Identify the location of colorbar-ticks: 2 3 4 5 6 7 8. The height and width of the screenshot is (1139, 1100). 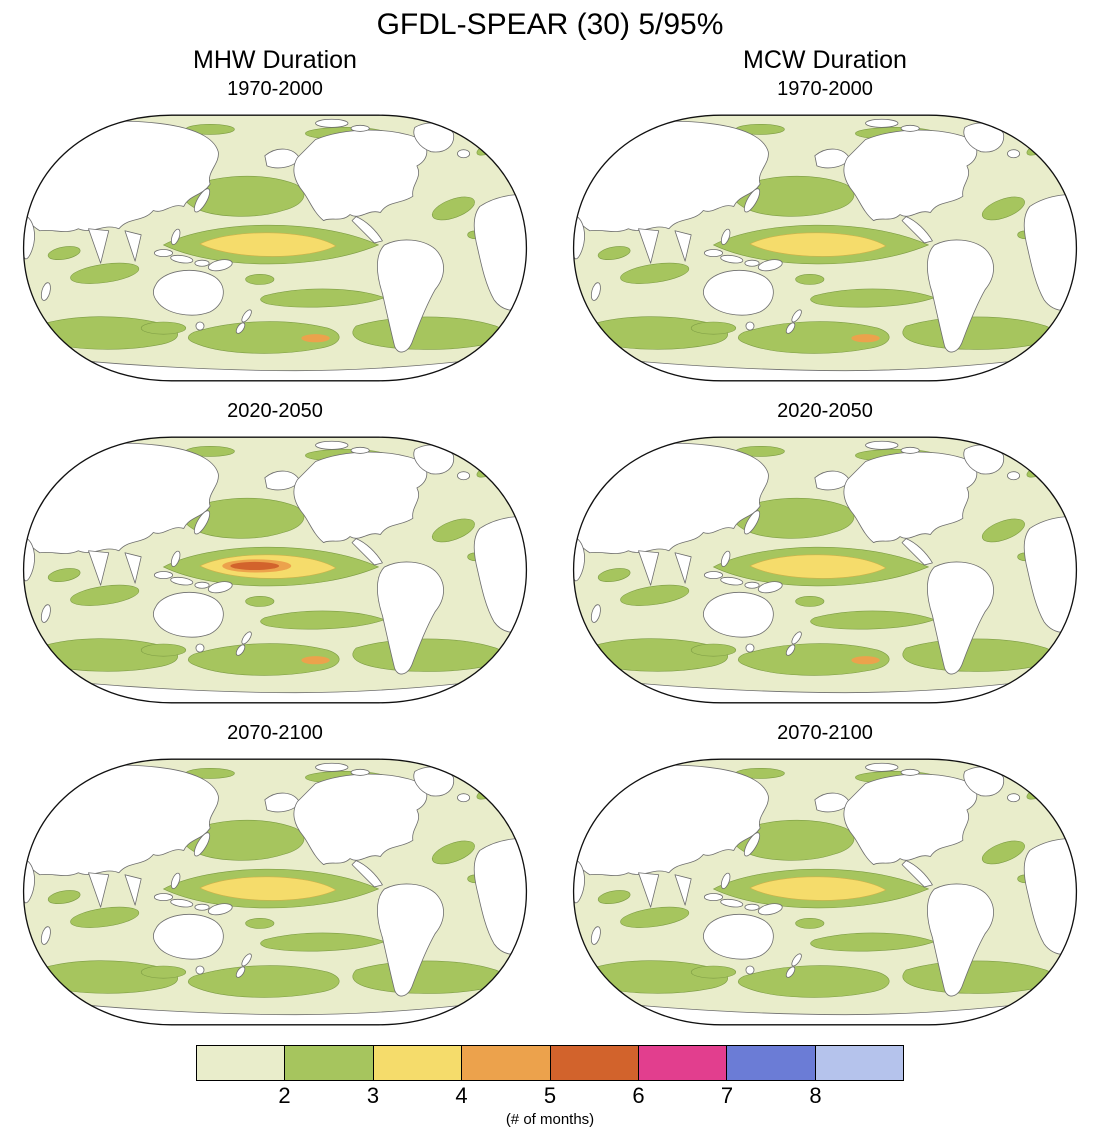
(550, 1095).